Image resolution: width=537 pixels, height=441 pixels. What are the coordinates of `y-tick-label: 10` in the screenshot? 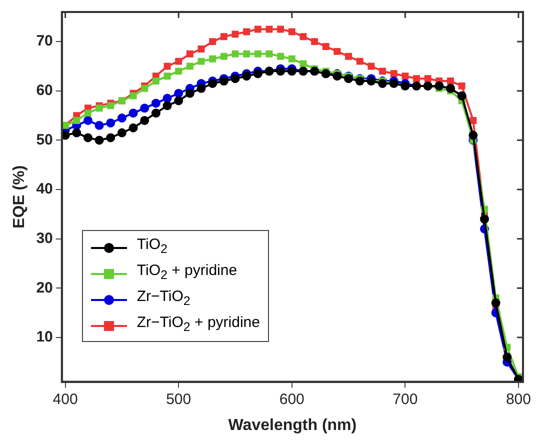 It's located at (44, 337).